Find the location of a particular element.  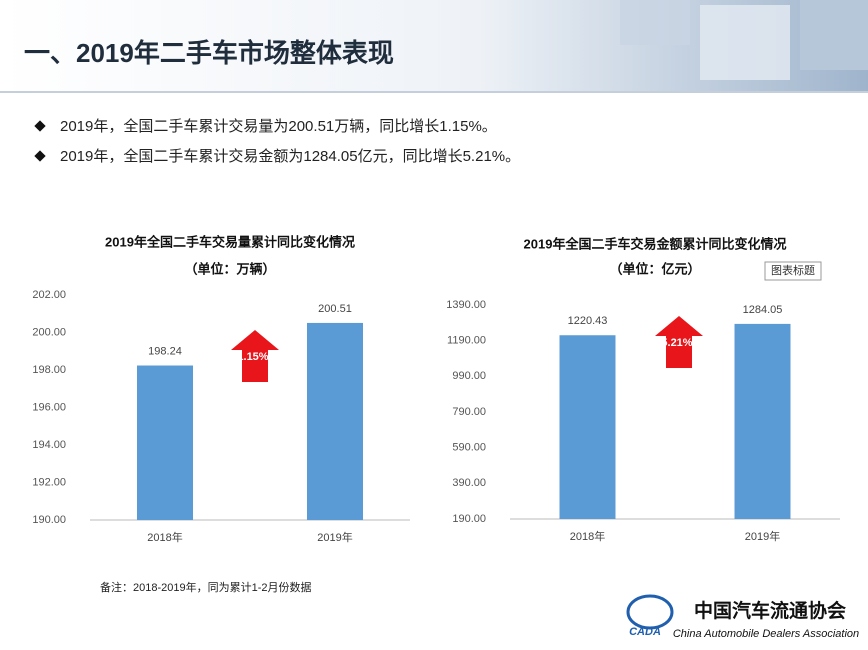

placeholder-box is located at coordinates (793, 271).